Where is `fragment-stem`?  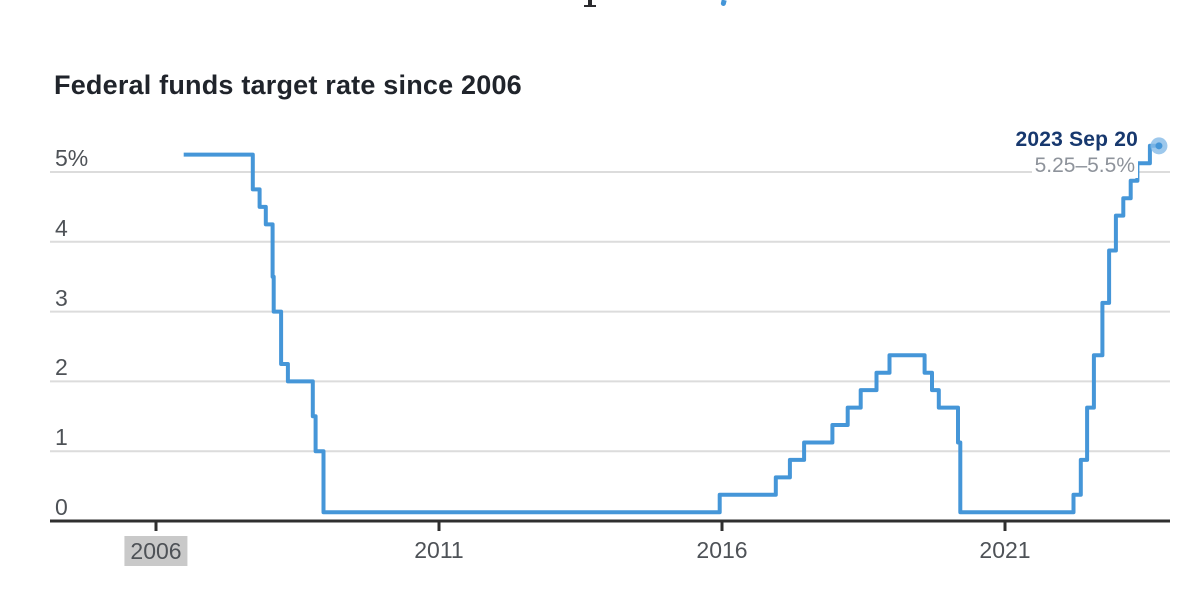
fragment-stem is located at coordinates (590, 2).